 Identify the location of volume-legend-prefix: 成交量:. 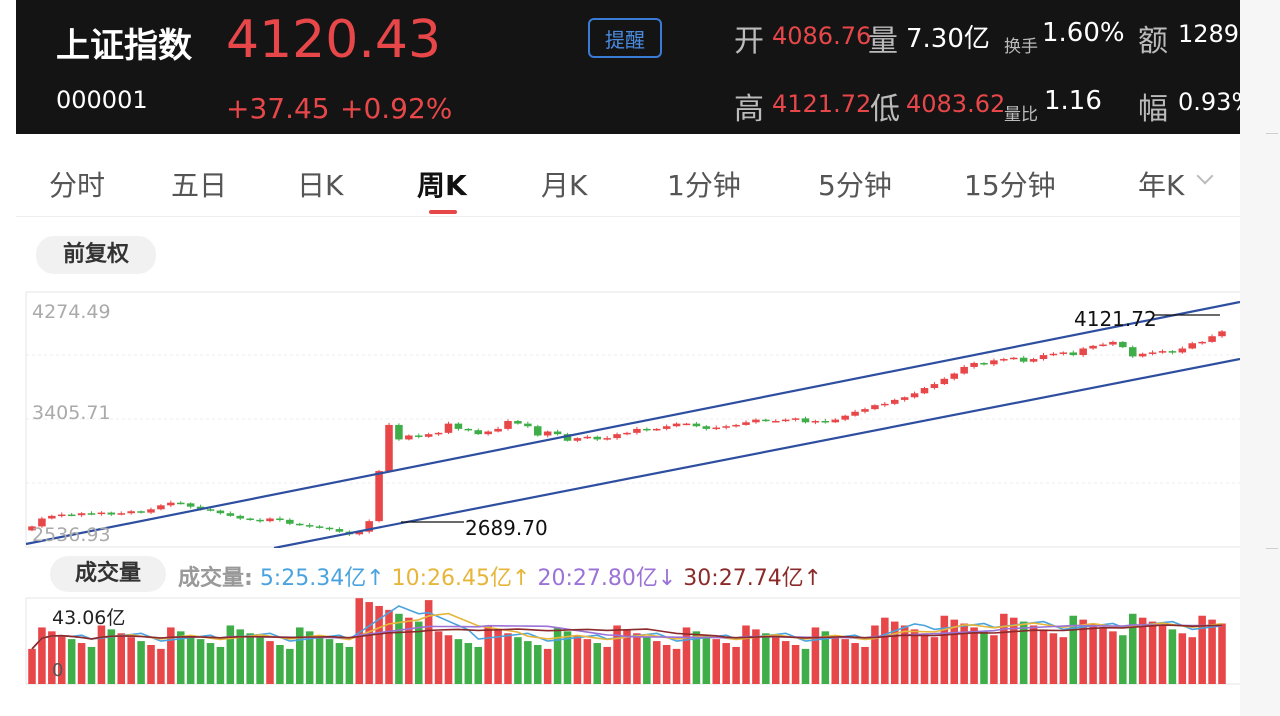
(215, 578).